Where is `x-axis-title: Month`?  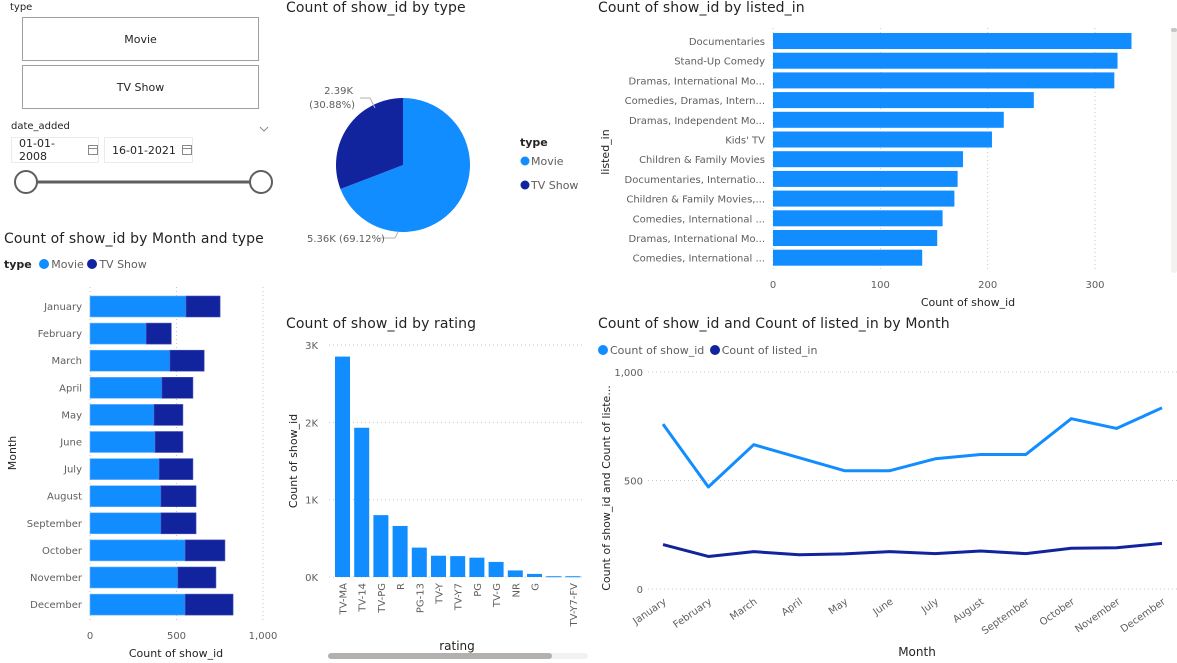 x-axis-title: Month is located at coordinates (917, 652).